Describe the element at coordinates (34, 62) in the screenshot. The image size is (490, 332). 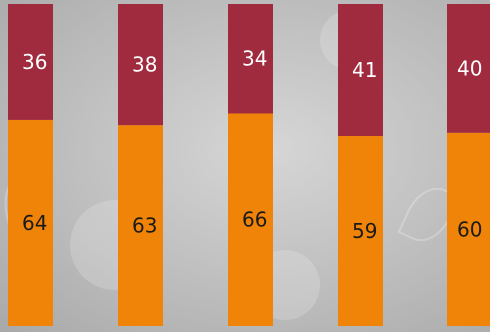
I see `data-label-1-series-2: 36` at that location.